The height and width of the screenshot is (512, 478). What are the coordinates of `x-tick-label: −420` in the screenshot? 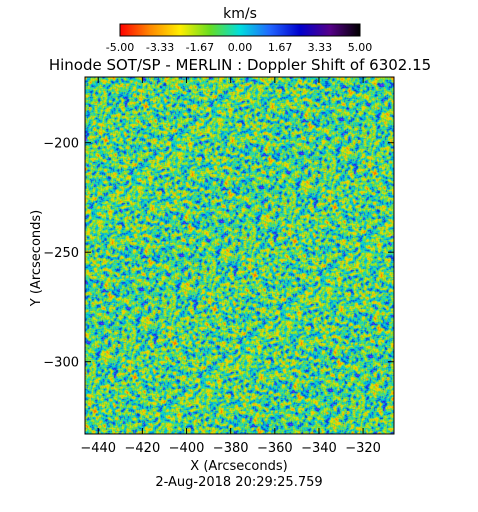 It's located at (143, 448).